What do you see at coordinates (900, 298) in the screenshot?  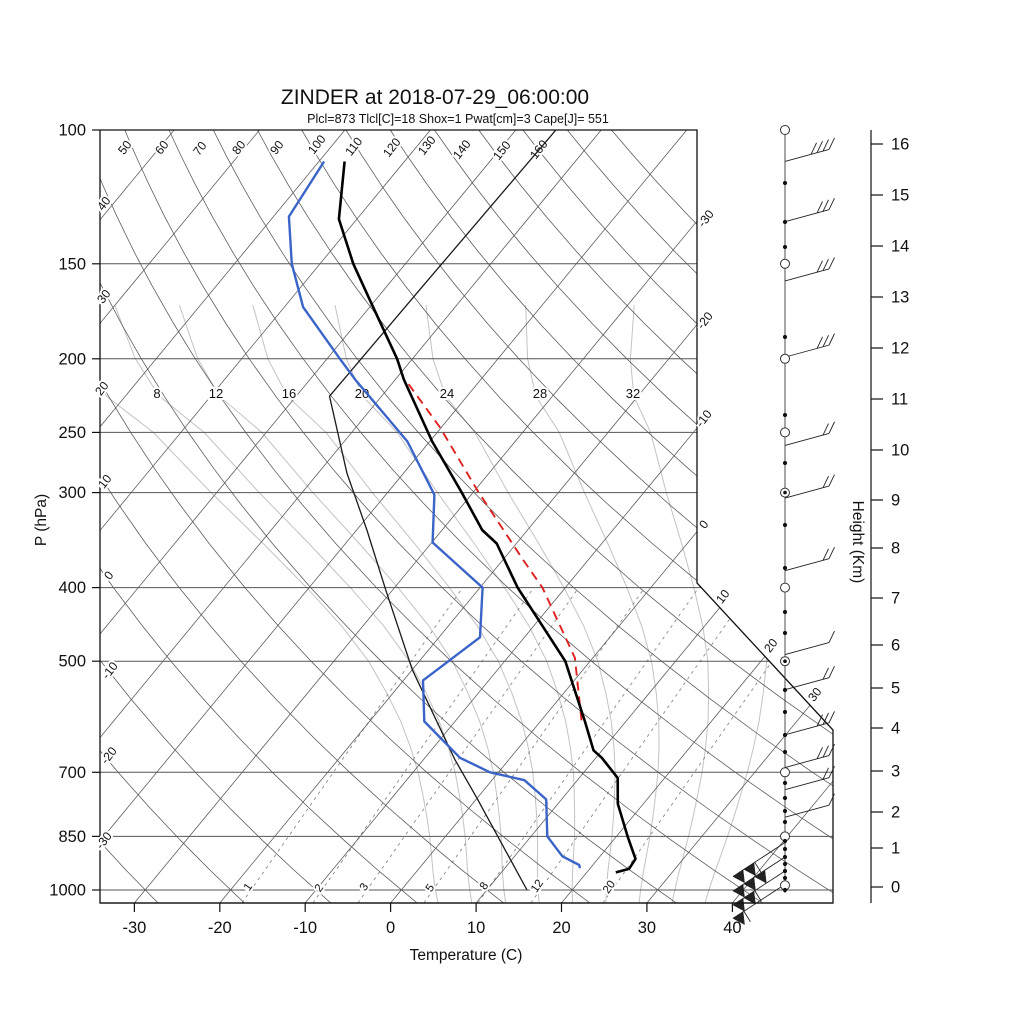 I see `height-tick-label: 13` at bounding box center [900, 298].